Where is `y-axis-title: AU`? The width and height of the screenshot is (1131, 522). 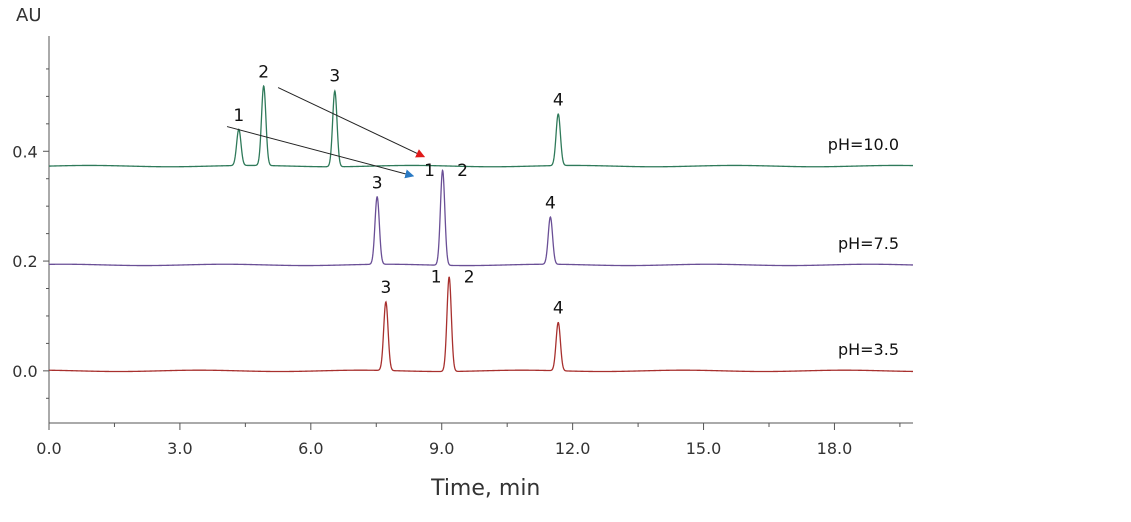
y-axis-title: AU is located at coordinates (29, 15).